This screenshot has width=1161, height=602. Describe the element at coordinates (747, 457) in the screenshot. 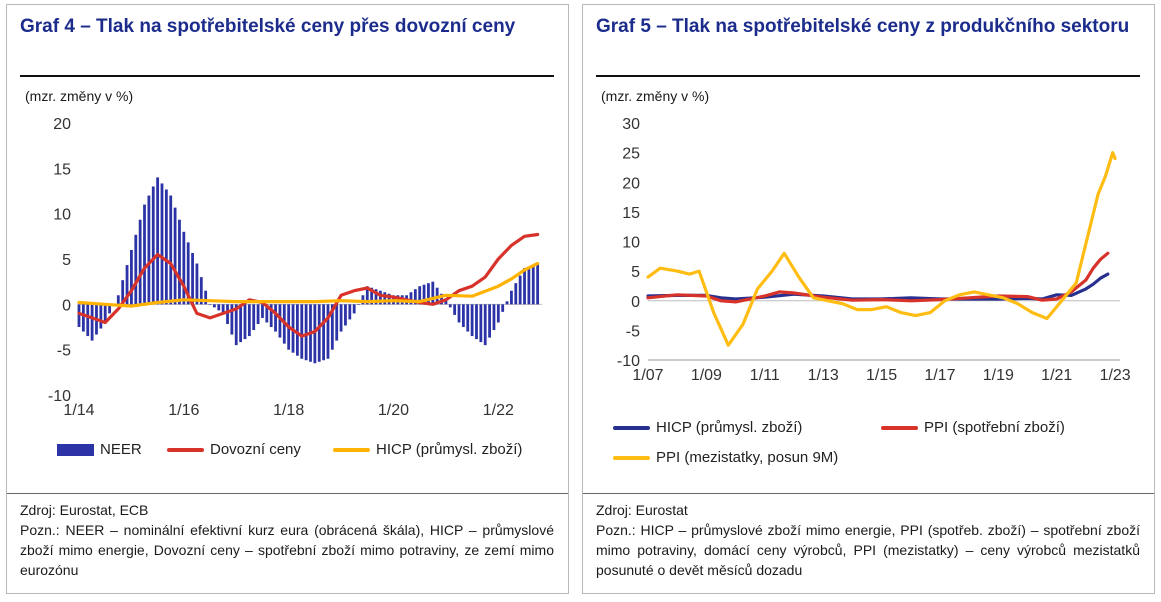

I see `legend-label: PPI (mezistatky, posun 9M)` at that location.